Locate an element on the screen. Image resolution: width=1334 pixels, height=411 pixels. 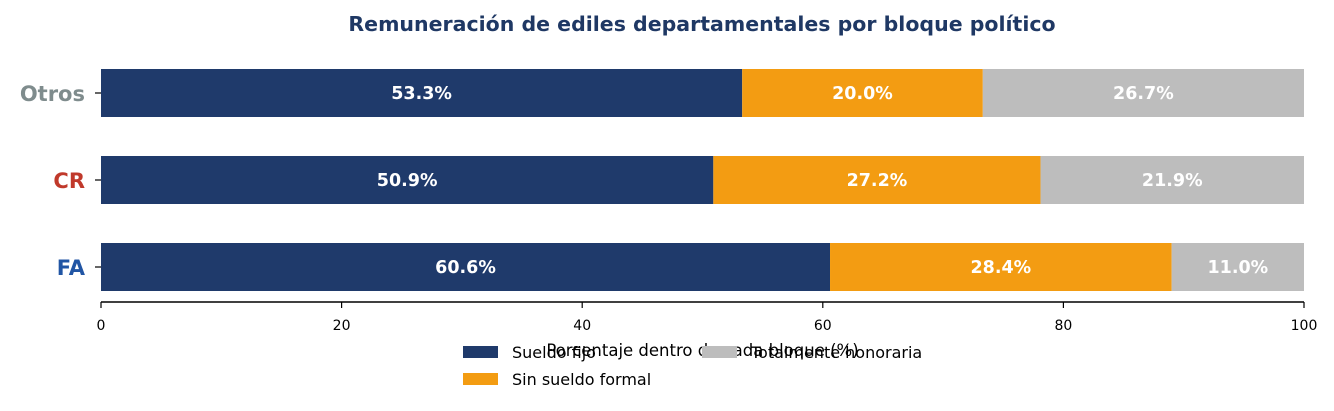
category-label: CR is located at coordinates (69, 181).